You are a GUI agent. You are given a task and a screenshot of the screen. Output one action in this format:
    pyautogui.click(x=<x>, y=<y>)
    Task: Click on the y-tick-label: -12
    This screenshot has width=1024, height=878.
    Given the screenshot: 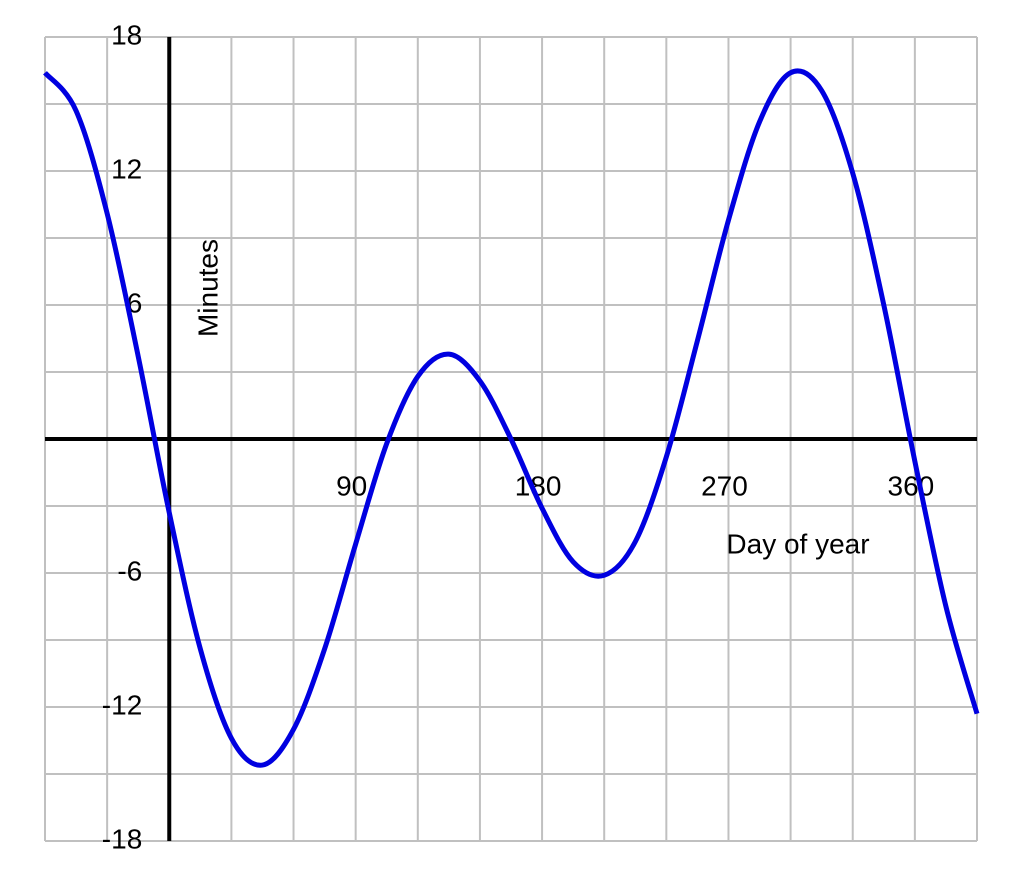 What is the action you would take?
    pyautogui.click(x=122, y=704)
    